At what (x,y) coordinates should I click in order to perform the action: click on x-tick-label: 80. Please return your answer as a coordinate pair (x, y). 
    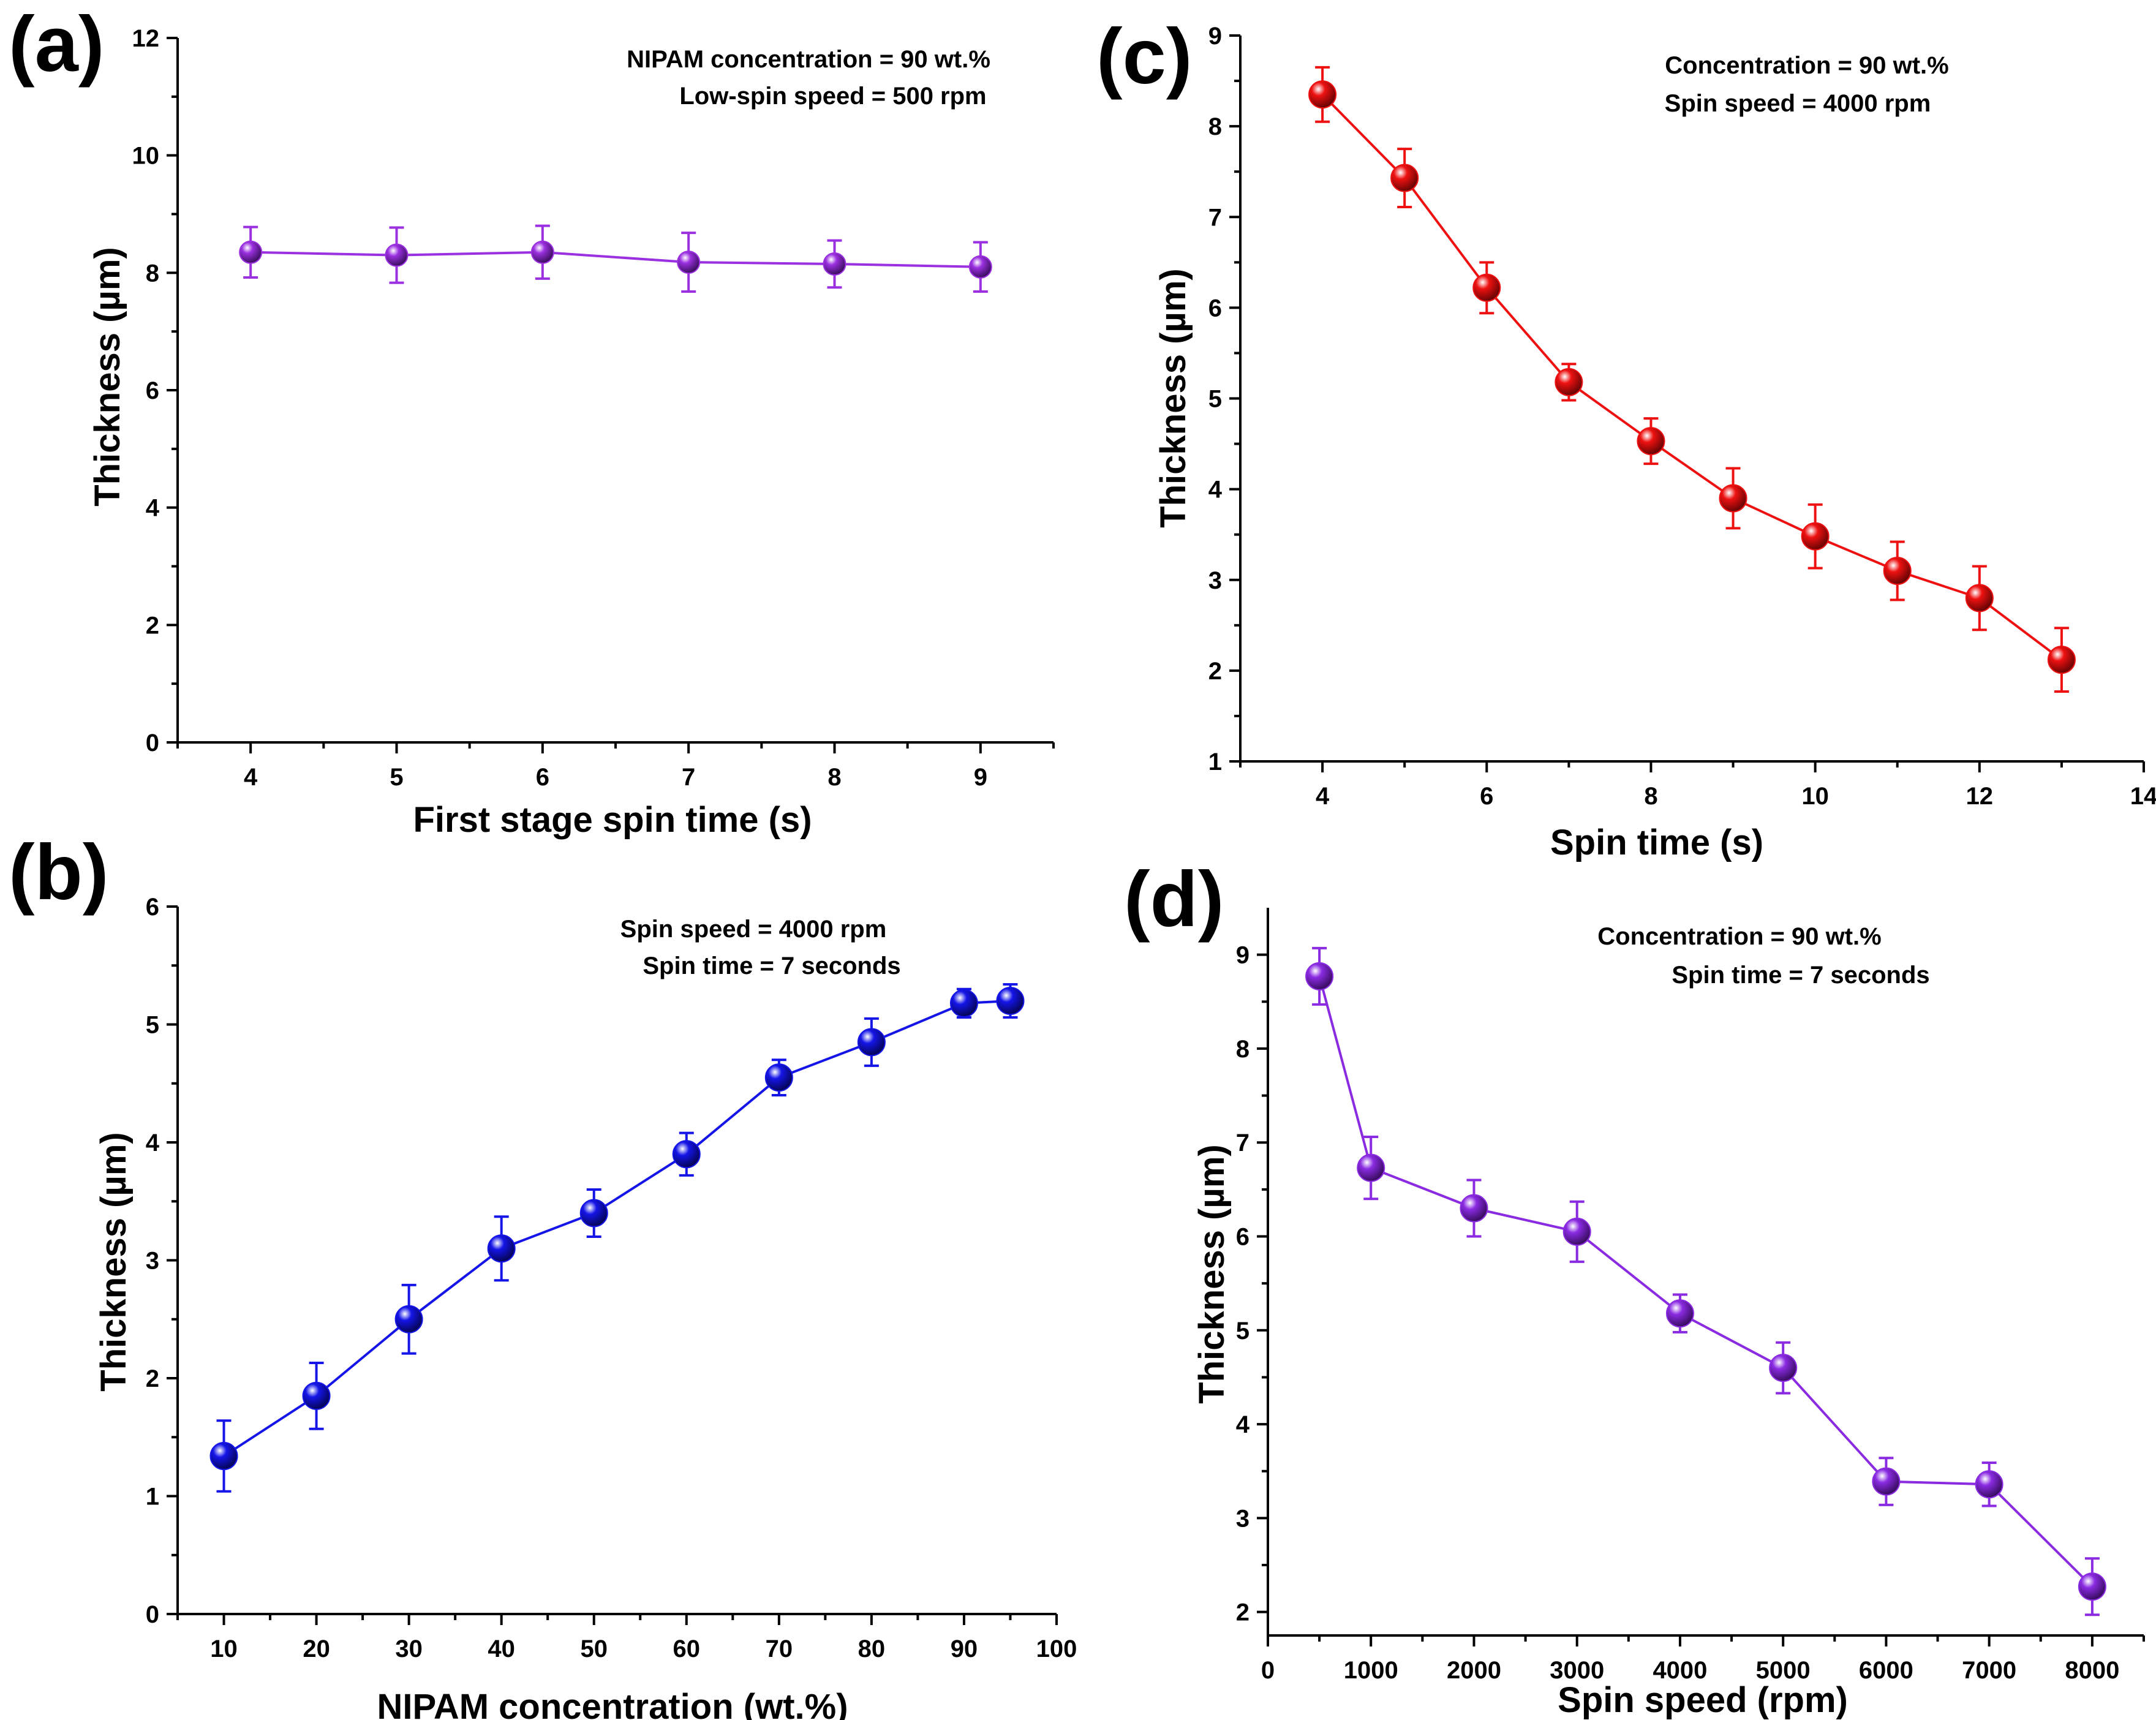
    Looking at the image, I should click on (872, 1648).